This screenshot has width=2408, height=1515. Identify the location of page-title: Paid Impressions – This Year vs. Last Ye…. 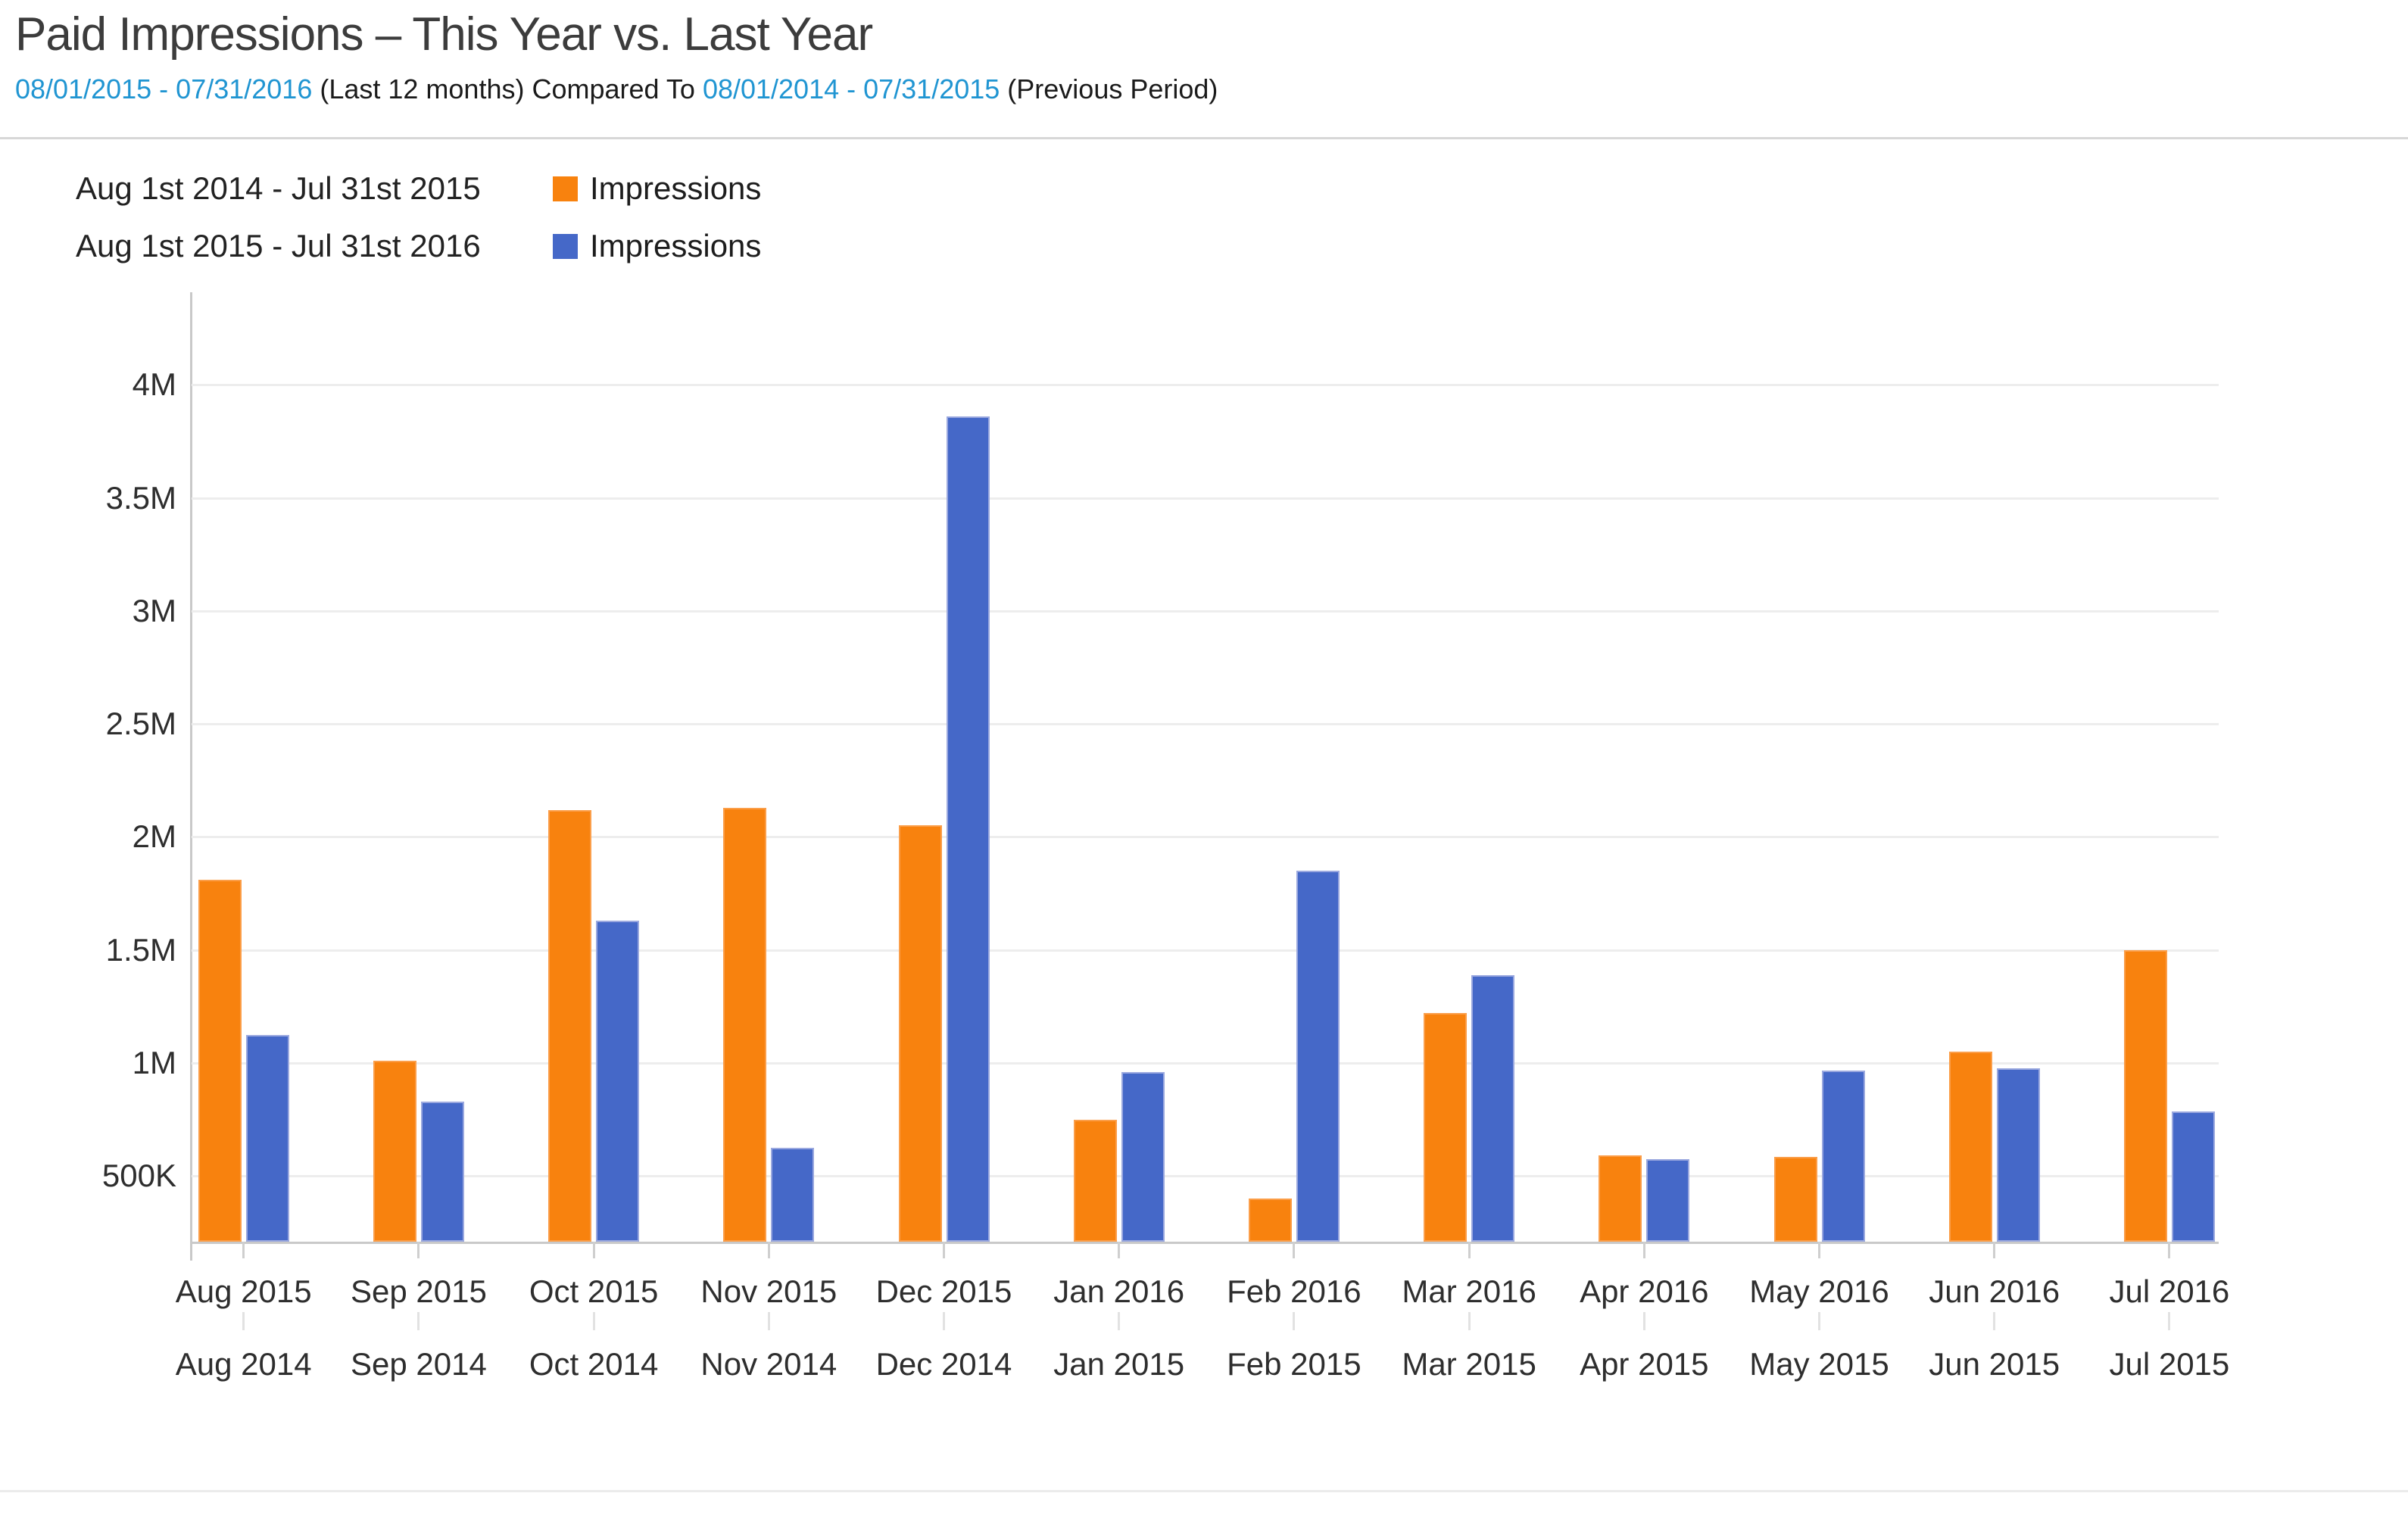
(444, 34).